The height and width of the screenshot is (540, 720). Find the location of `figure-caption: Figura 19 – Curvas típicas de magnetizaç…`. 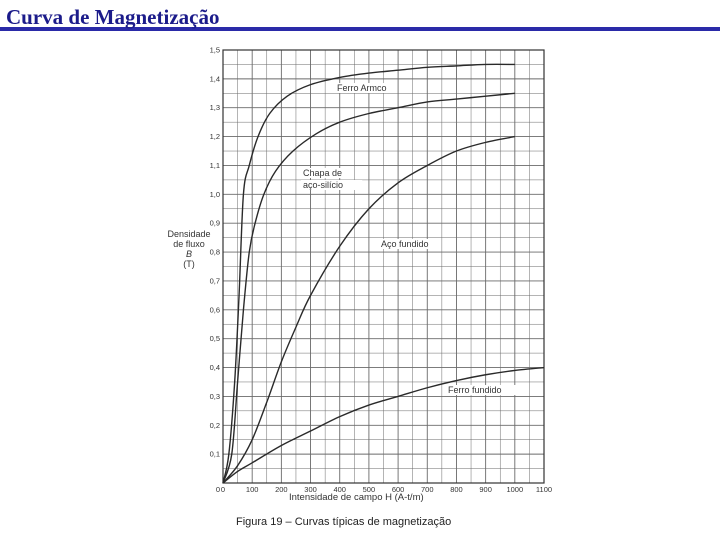

figure-caption: Figura 19 – Curvas típicas de magnetizaç… is located at coordinates (344, 522).